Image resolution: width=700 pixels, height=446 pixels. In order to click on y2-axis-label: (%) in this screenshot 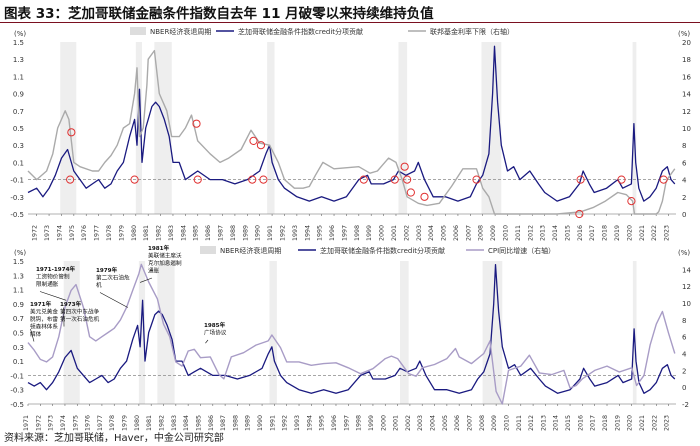, I will do `click(684, 253)`.